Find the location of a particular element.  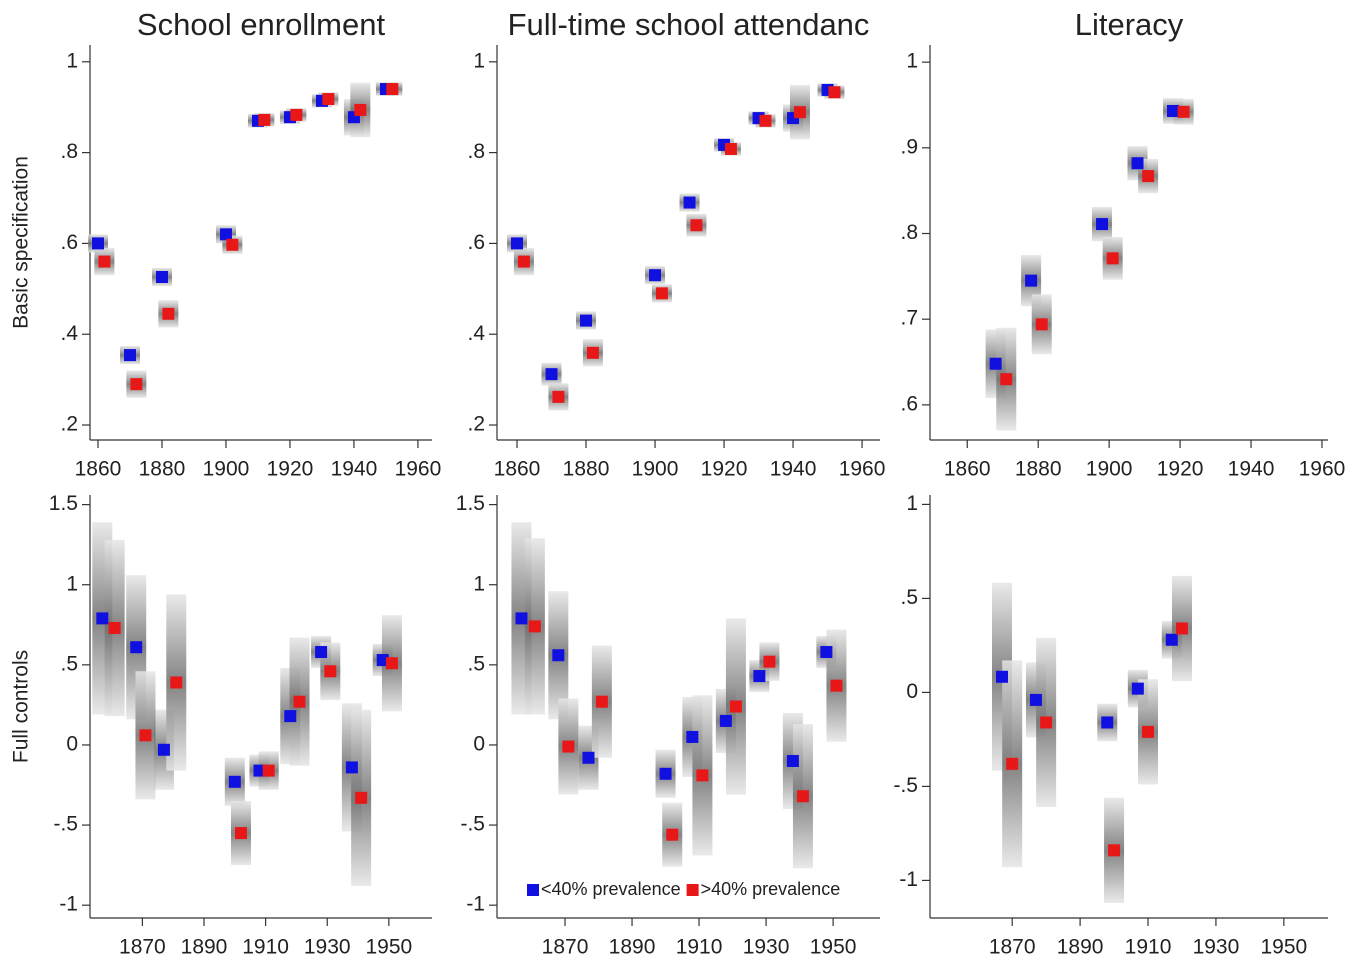

y-tick-label: .6 is located at coordinates (909, 403).